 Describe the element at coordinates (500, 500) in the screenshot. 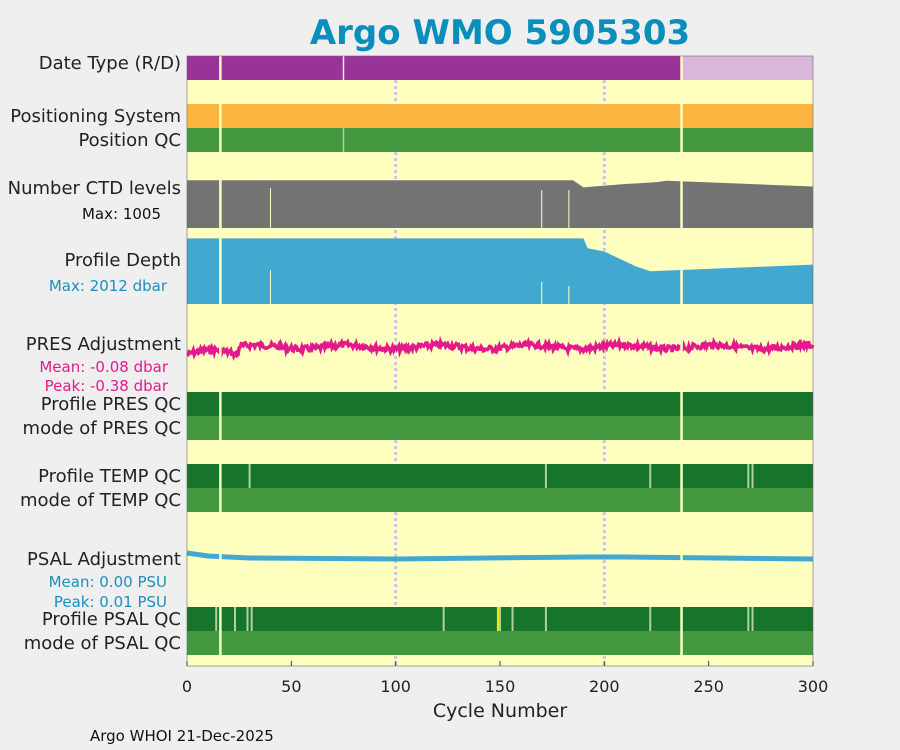

I see `band-mode-temp-qc` at that location.